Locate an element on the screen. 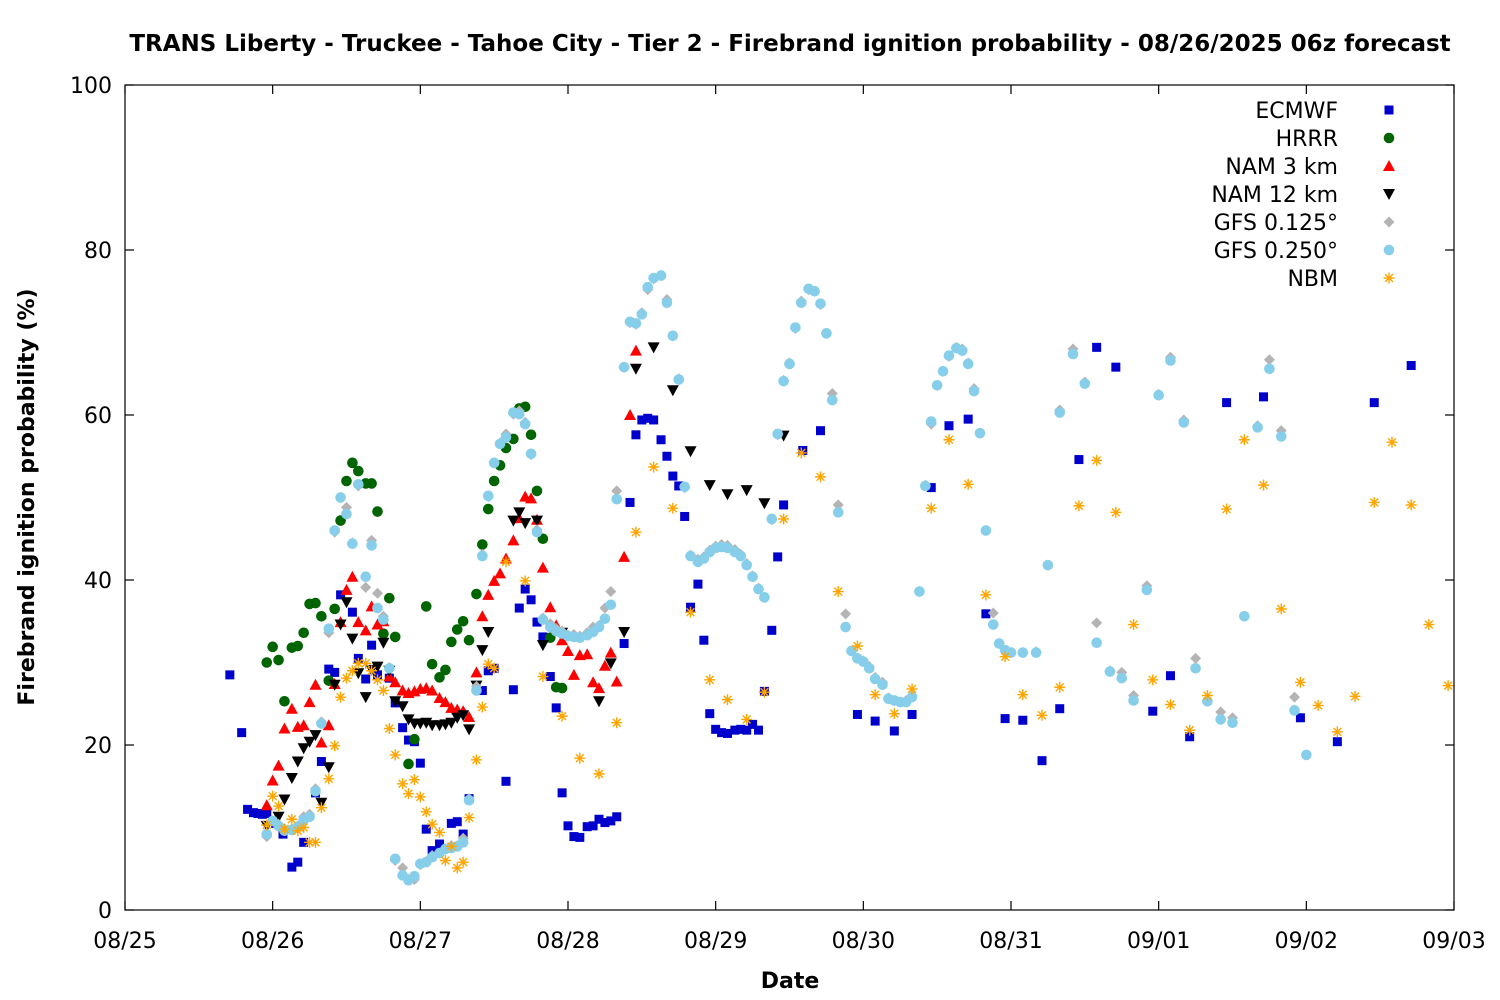 This screenshot has height=1000, width=1500. legend-label: GFS 0.250° is located at coordinates (1276, 251).